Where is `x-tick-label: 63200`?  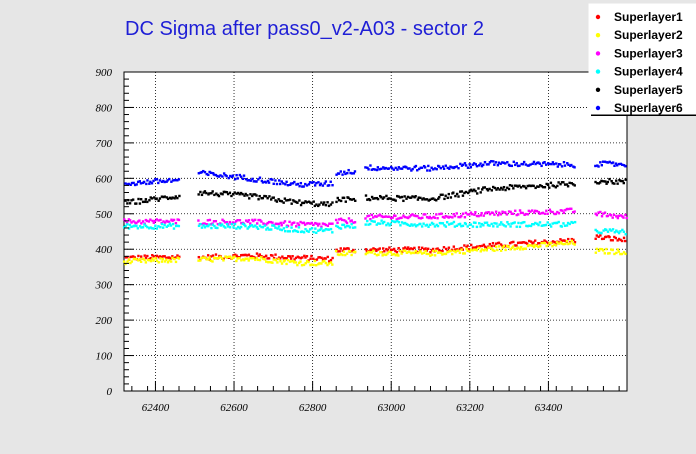
x-tick-label: 63200 is located at coordinates (470, 408).